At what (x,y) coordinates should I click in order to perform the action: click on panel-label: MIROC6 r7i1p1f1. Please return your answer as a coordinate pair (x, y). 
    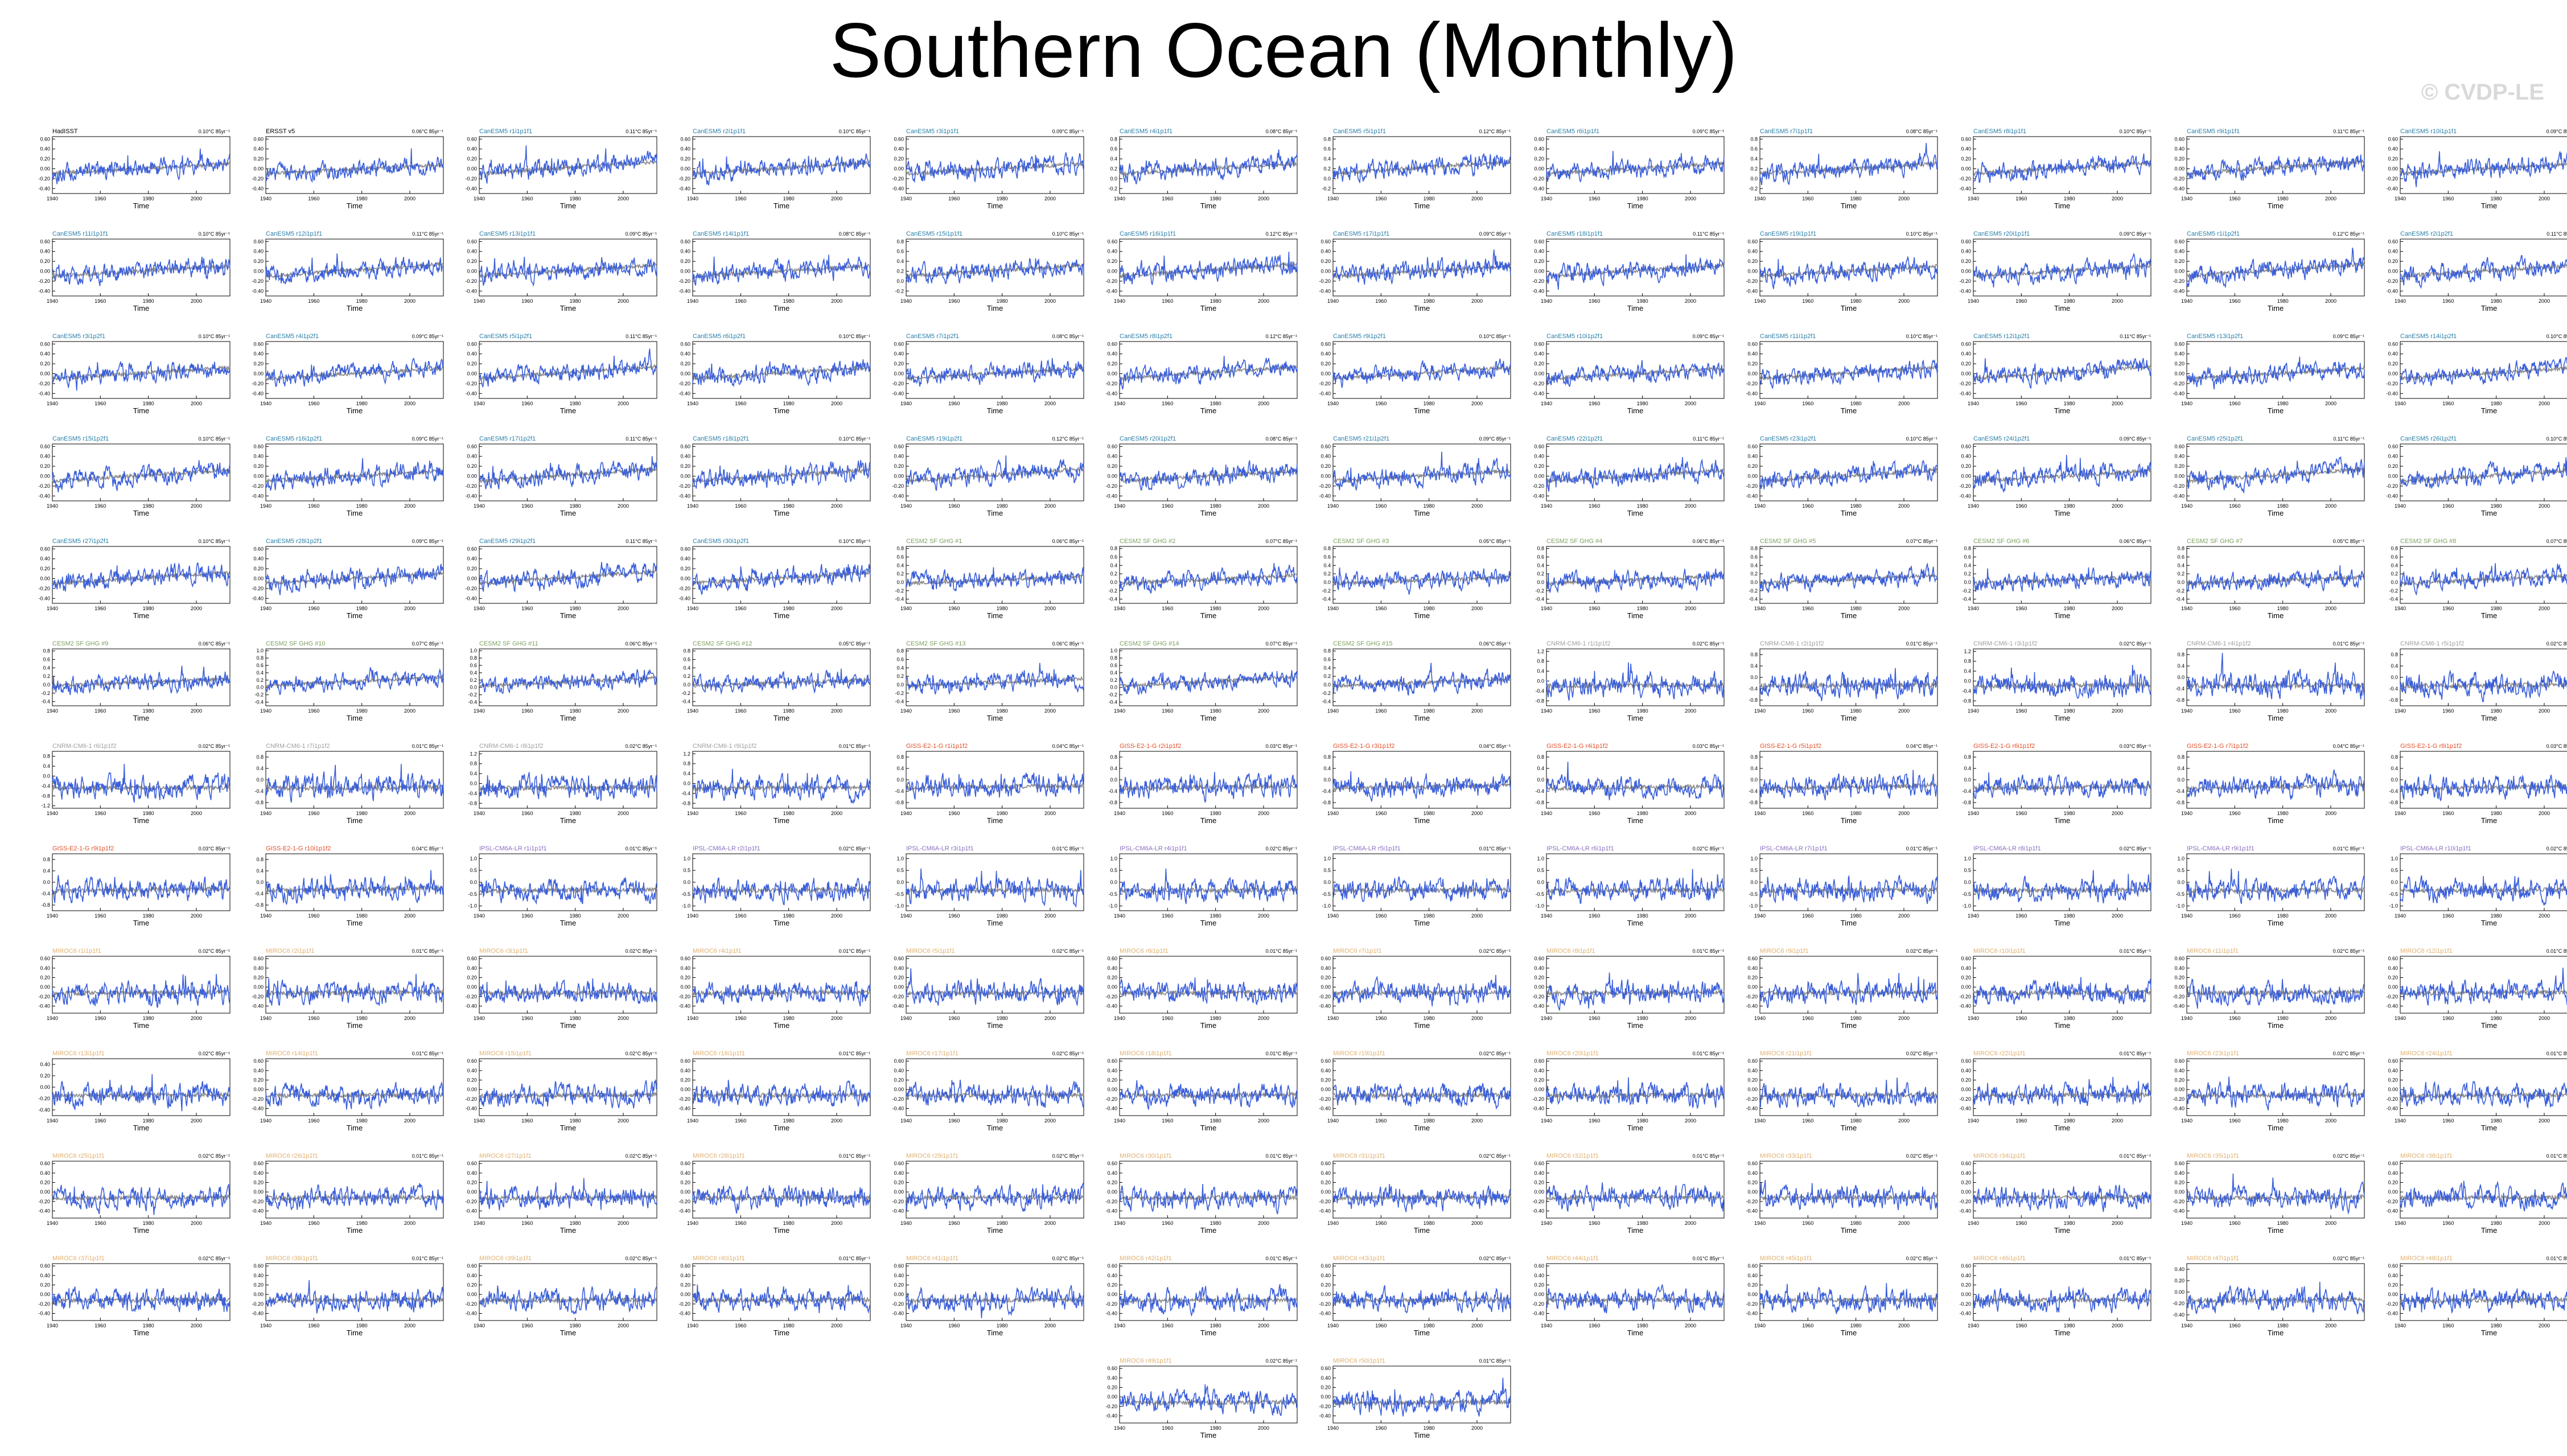
    Looking at the image, I should click on (1357, 951).